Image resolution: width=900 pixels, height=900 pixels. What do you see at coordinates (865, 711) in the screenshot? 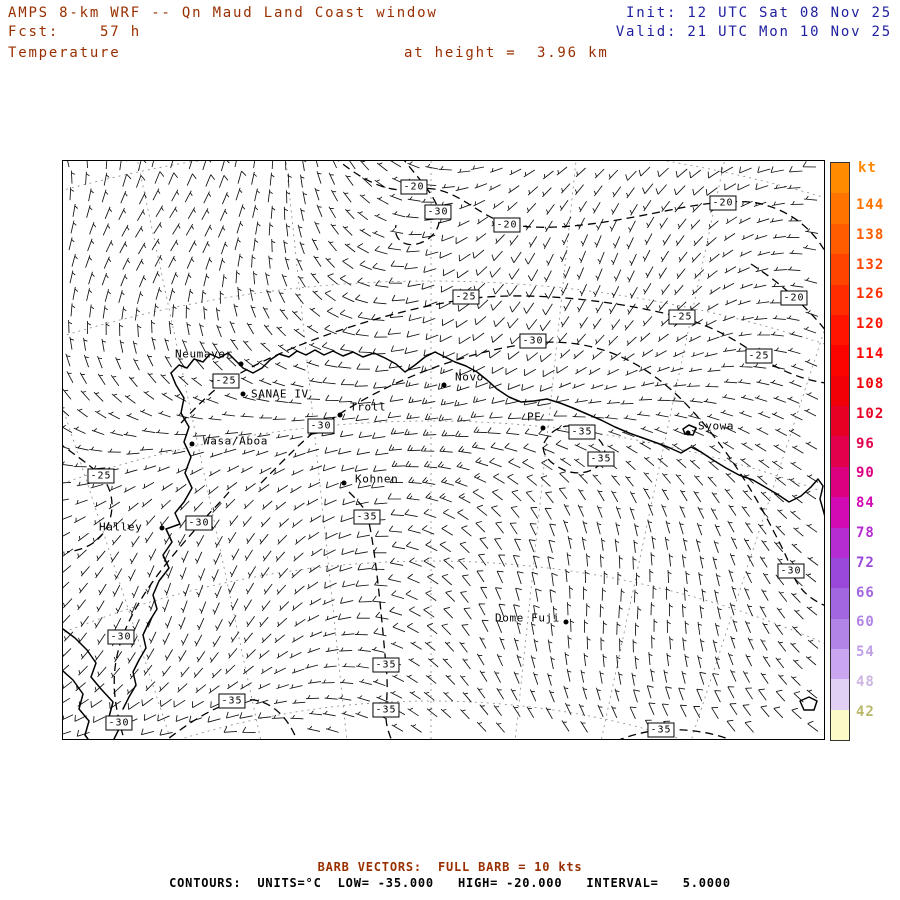
I see `colorbar-tick-label: 42` at bounding box center [865, 711].